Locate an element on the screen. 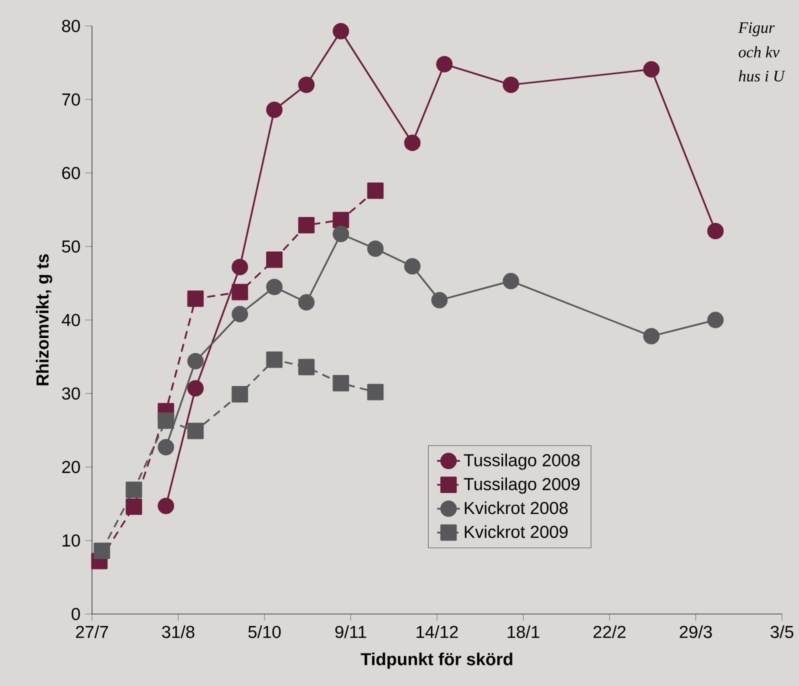 Image resolution: width=799 pixels, height=686 pixels. annotation: hus i U is located at coordinates (762, 76).